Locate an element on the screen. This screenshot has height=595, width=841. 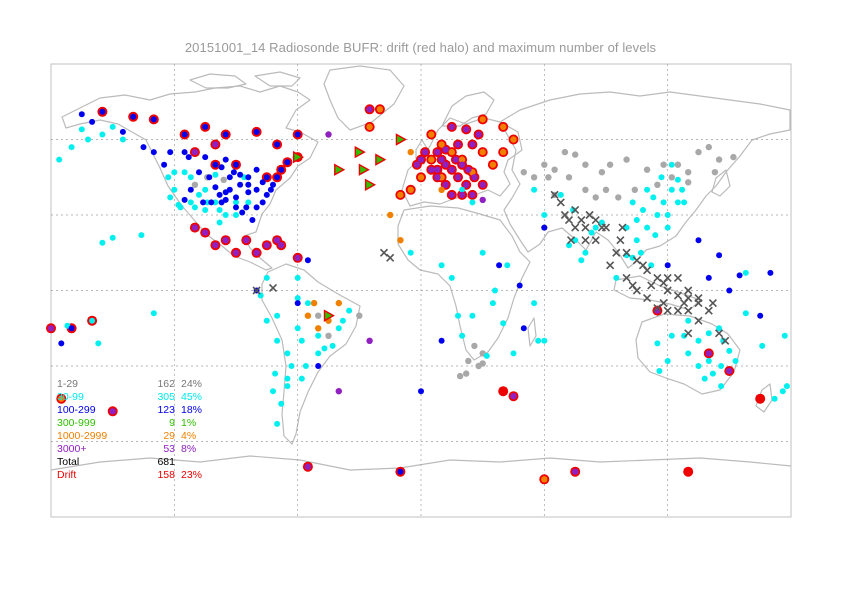
legend-count: 9 is located at coordinates (172, 423).